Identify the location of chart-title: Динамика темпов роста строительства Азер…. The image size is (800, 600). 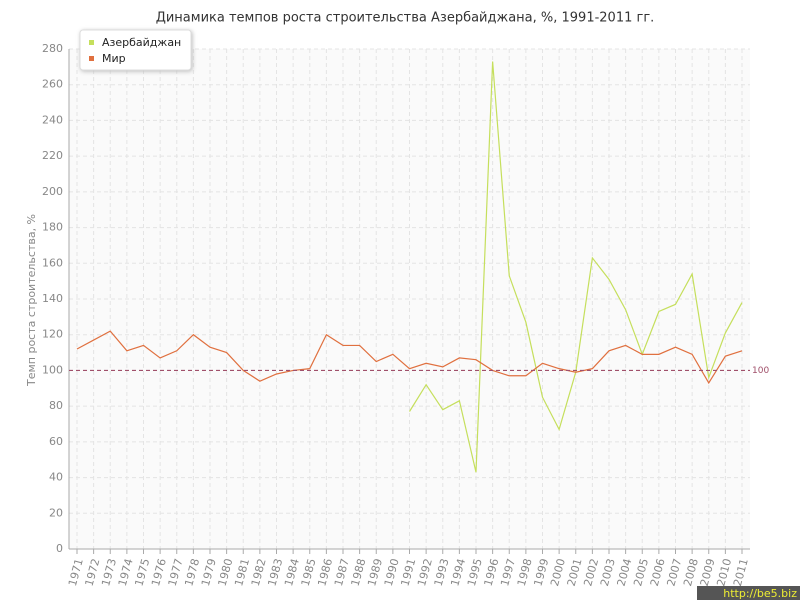
(405, 18).